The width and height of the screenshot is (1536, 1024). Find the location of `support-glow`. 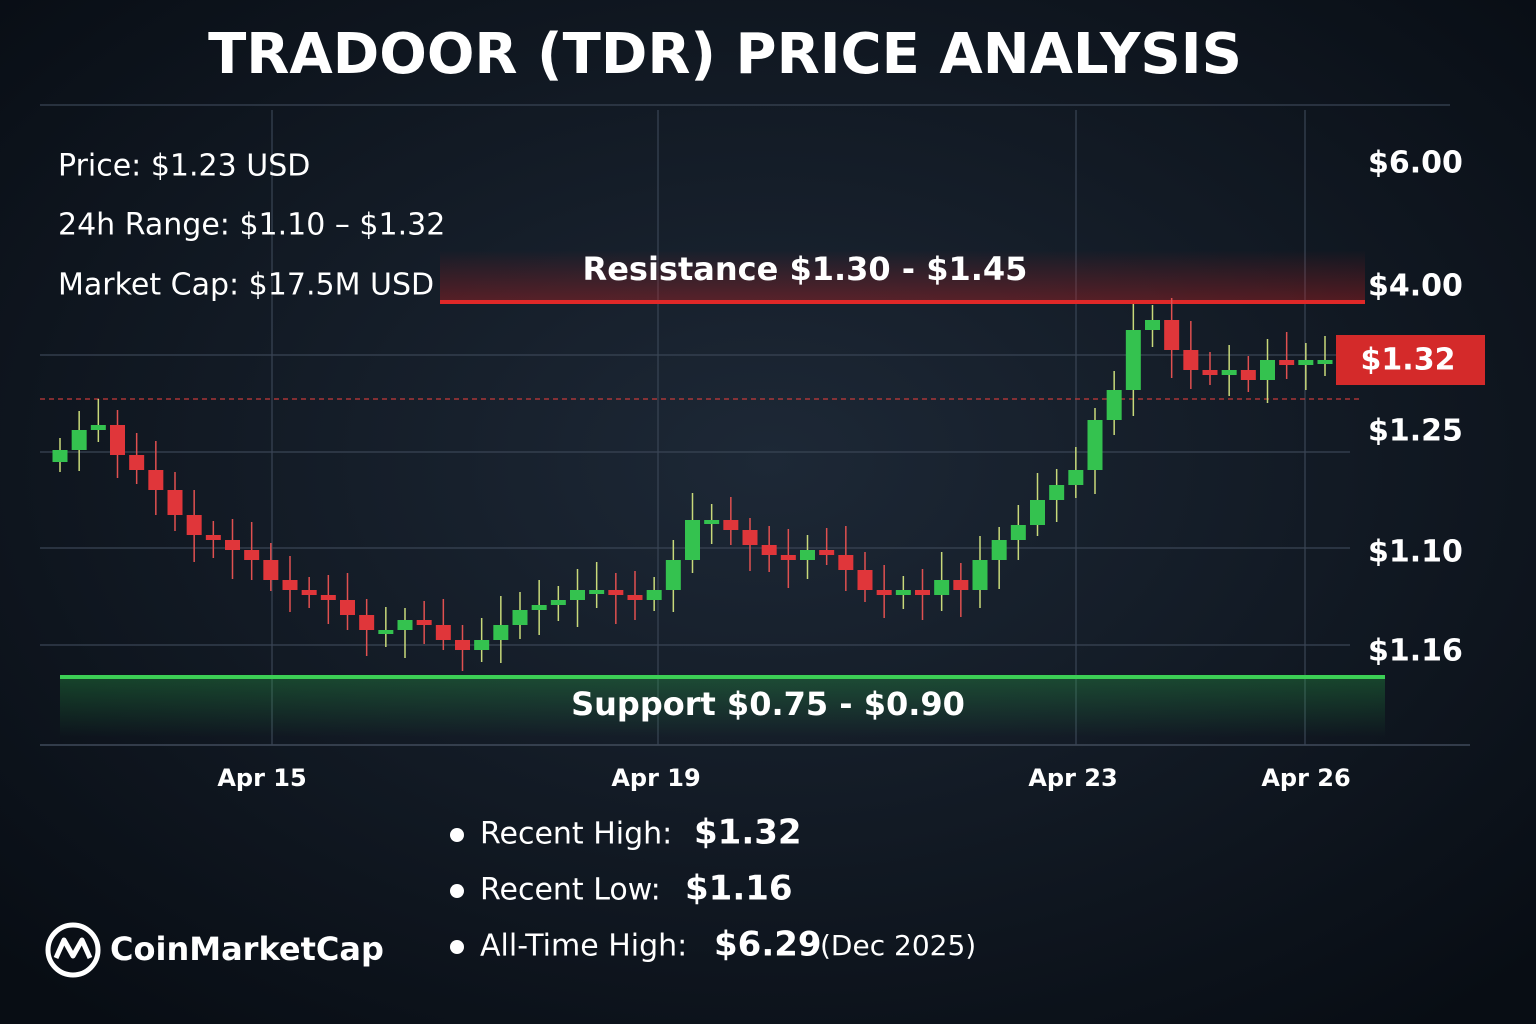

support-glow is located at coordinates (722, 707).